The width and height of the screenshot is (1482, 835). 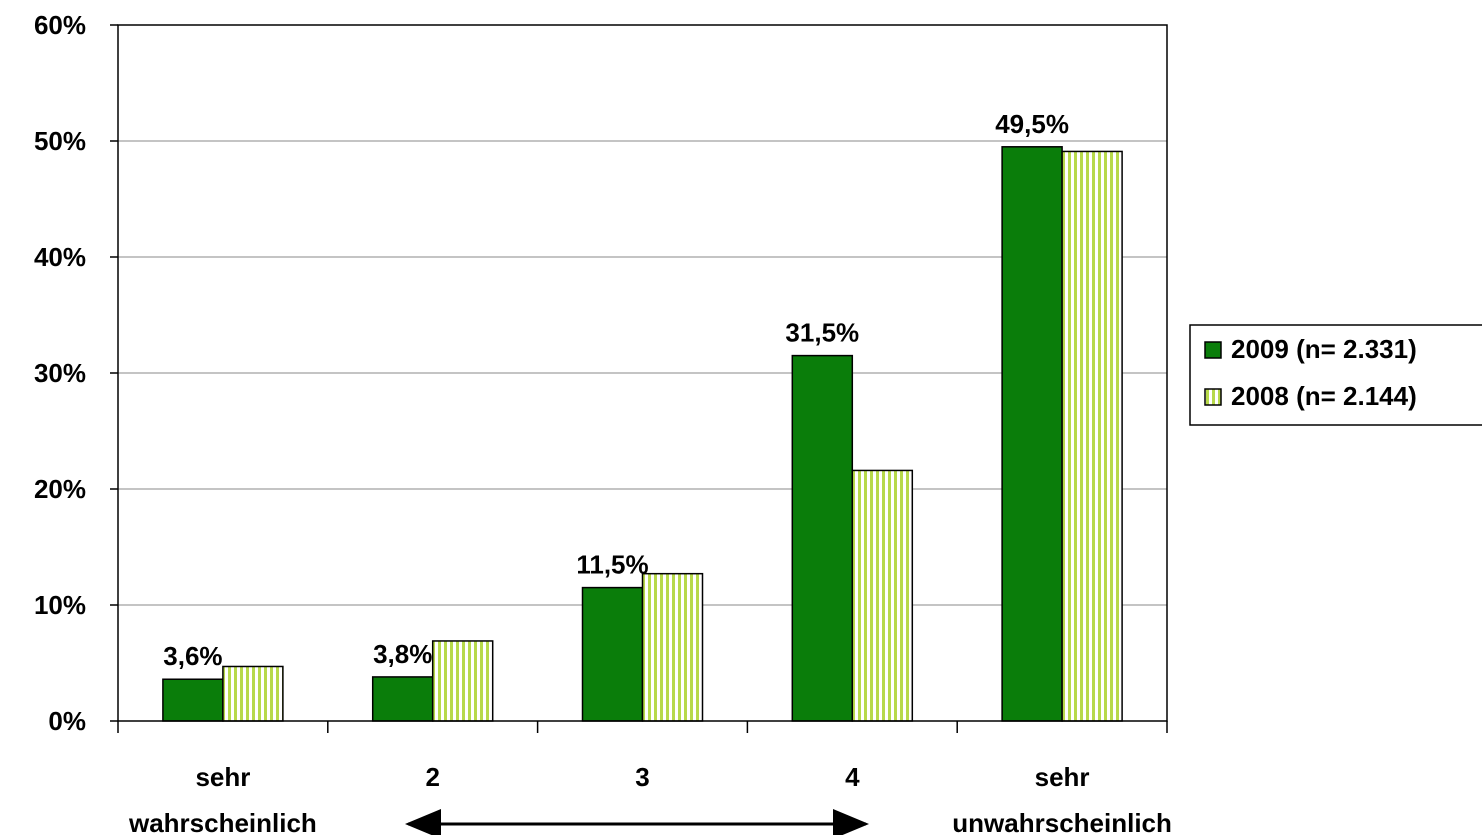 I want to click on x-category-label: wahrscheinlich, so click(x=222, y=821).